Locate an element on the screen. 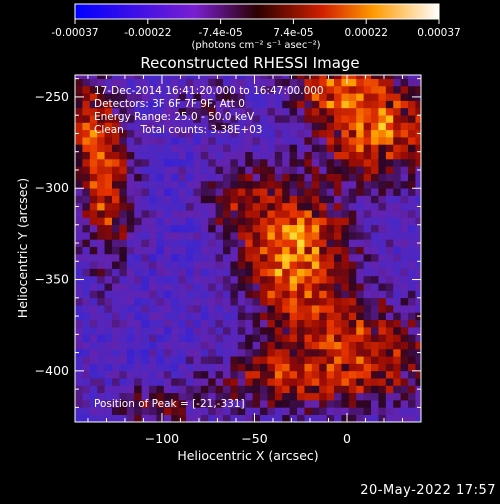 The image size is (500, 504). y-tick-label: −400 is located at coordinates (52, 370).